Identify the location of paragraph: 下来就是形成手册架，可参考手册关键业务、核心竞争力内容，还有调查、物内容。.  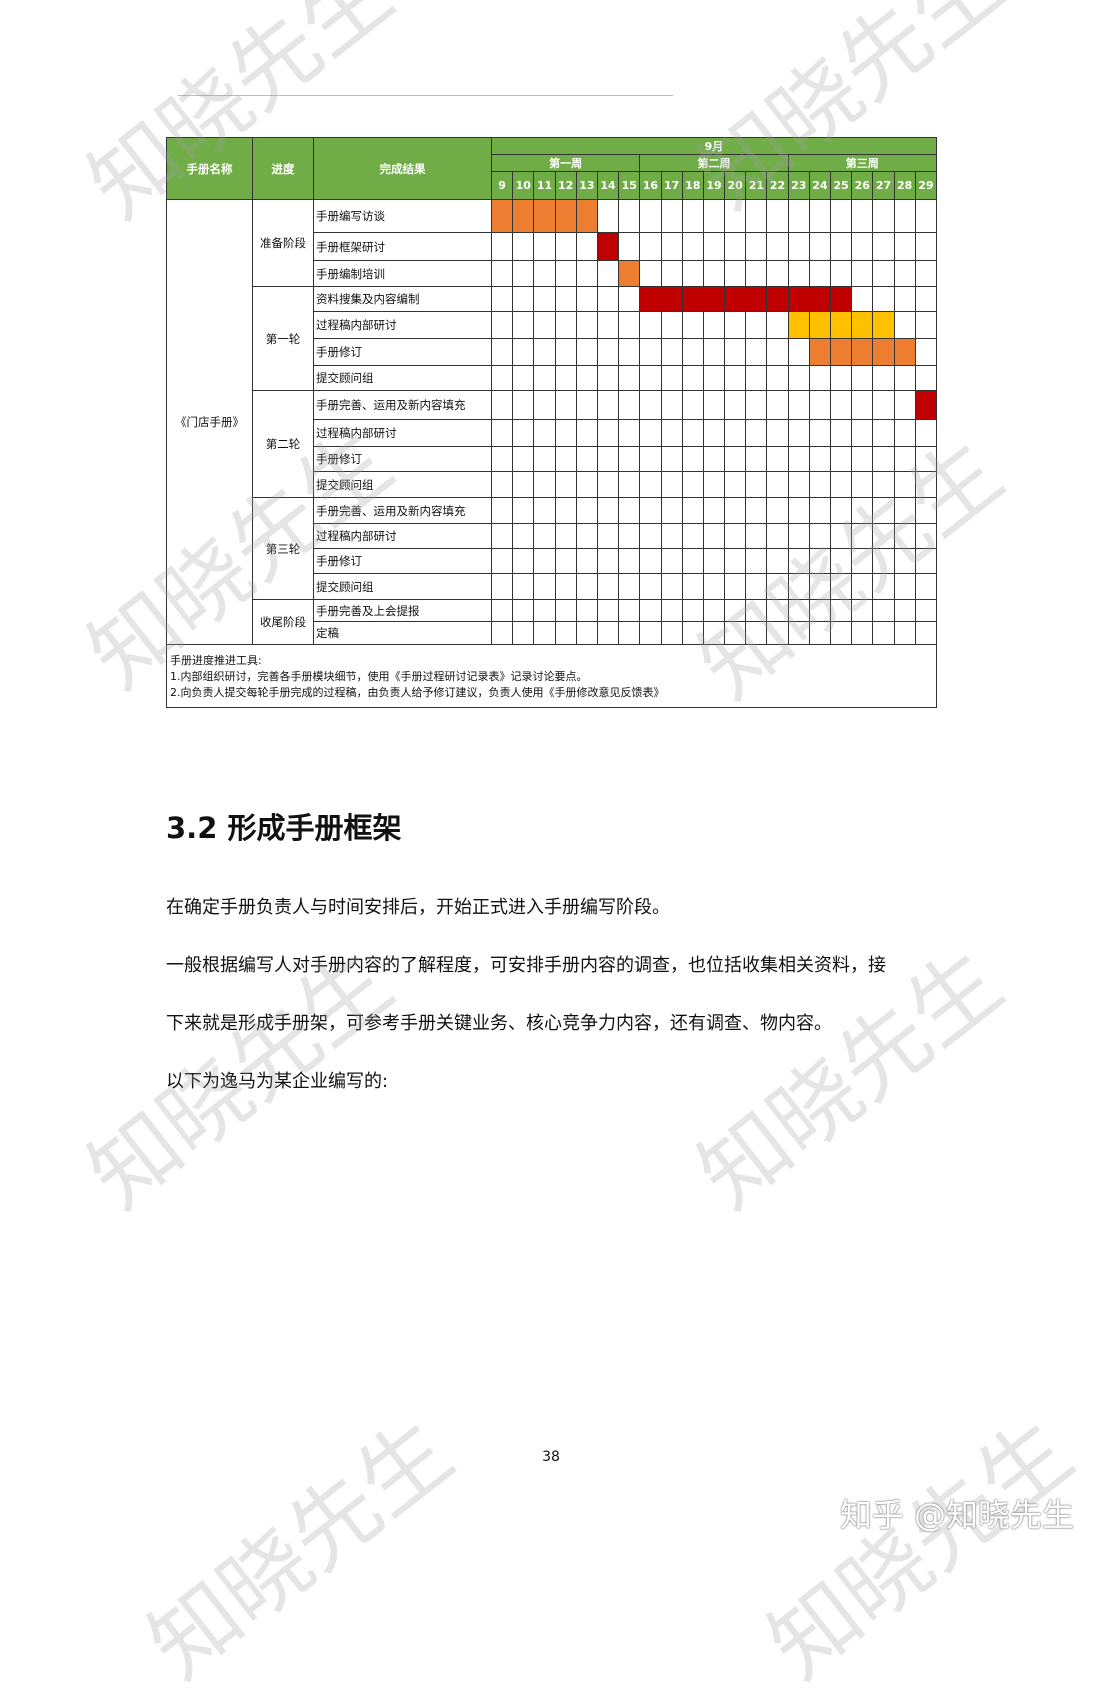
(499, 1023).